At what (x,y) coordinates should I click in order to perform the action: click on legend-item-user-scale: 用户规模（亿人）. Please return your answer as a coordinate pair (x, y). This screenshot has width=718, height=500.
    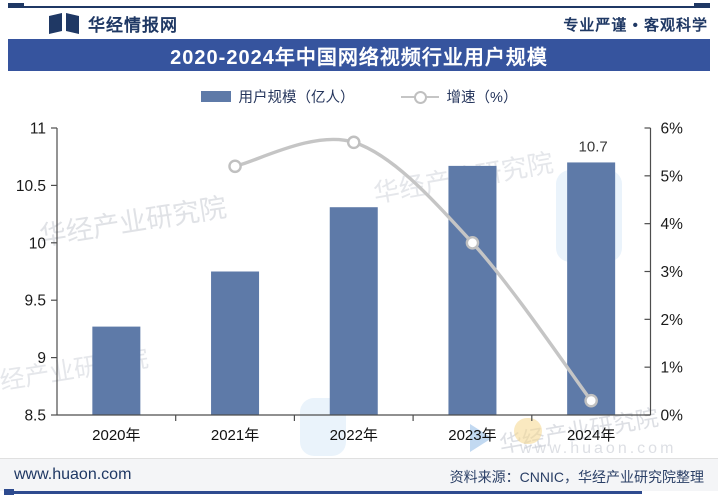
    Looking at the image, I should click on (277, 96).